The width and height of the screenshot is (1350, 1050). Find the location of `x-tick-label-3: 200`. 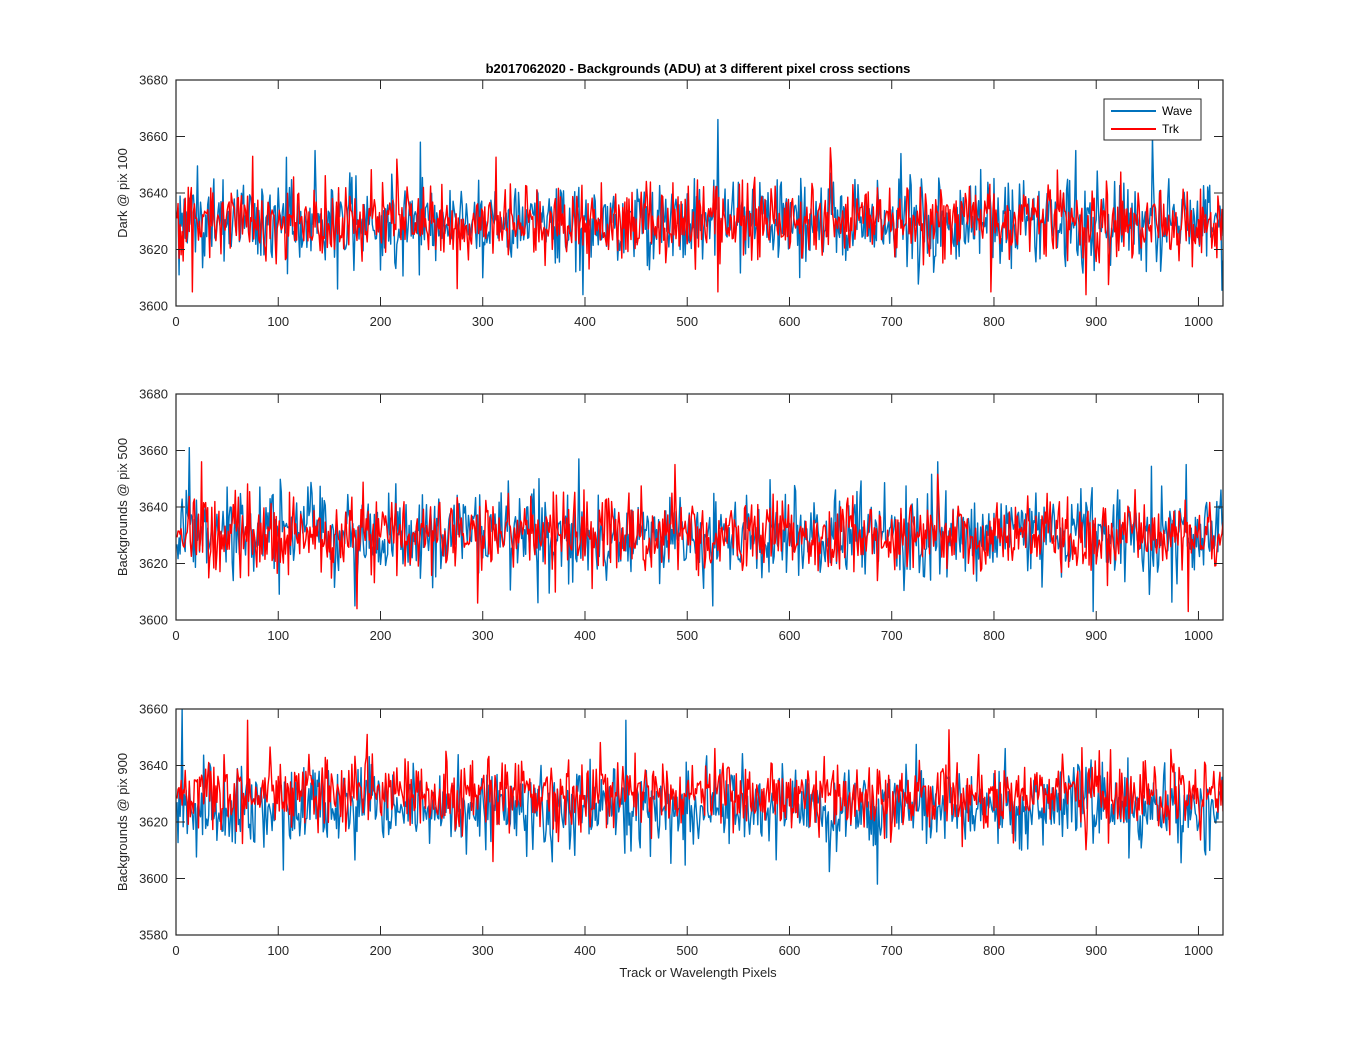

x-tick-label-3: 200 is located at coordinates (381, 950).